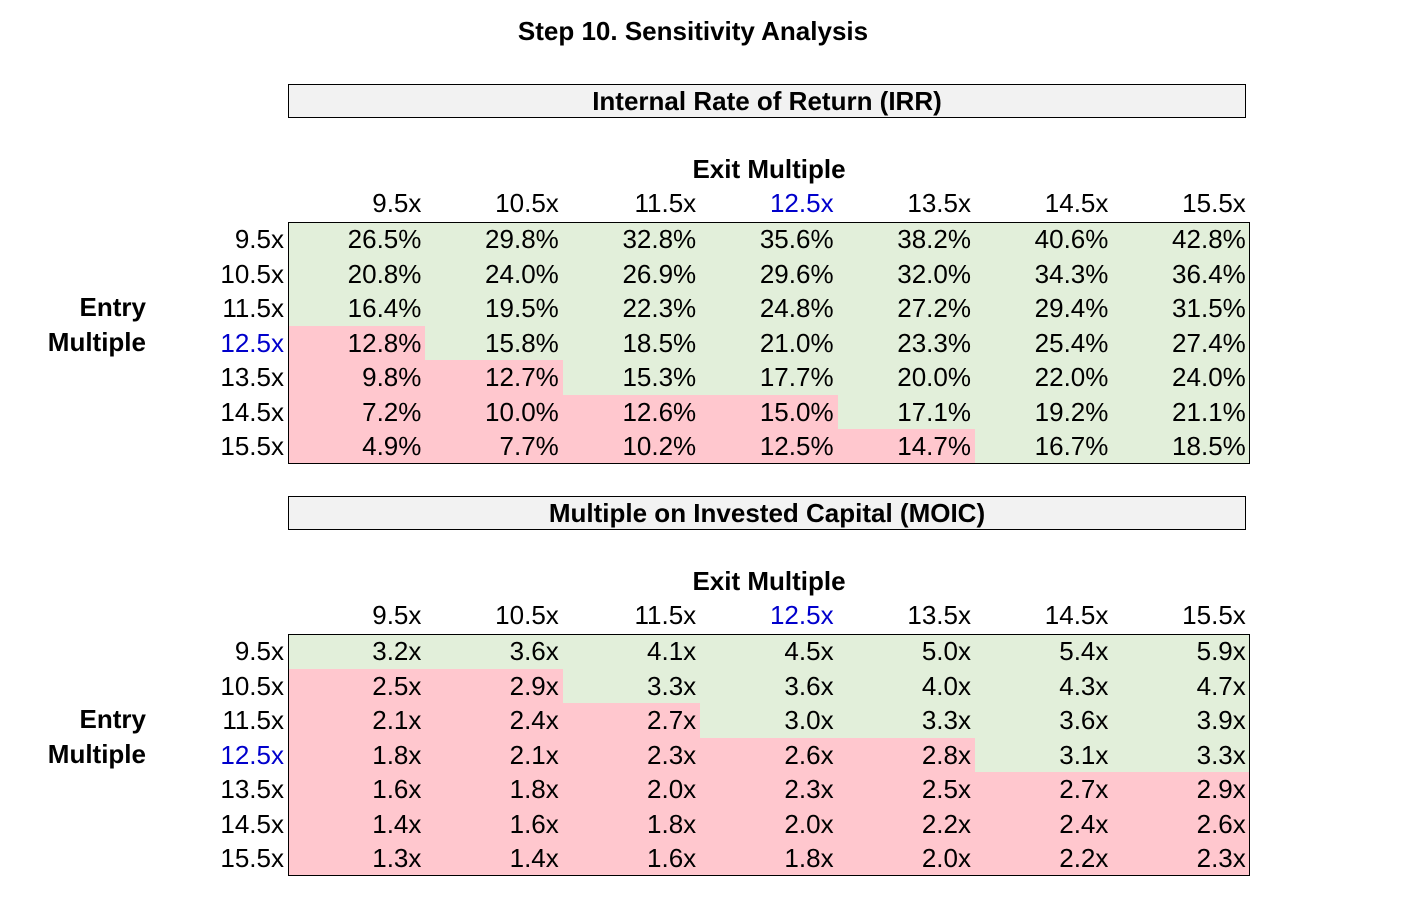  What do you see at coordinates (1044, 273) in the screenshot?
I see `table-cell: 34.3%` at bounding box center [1044, 273].